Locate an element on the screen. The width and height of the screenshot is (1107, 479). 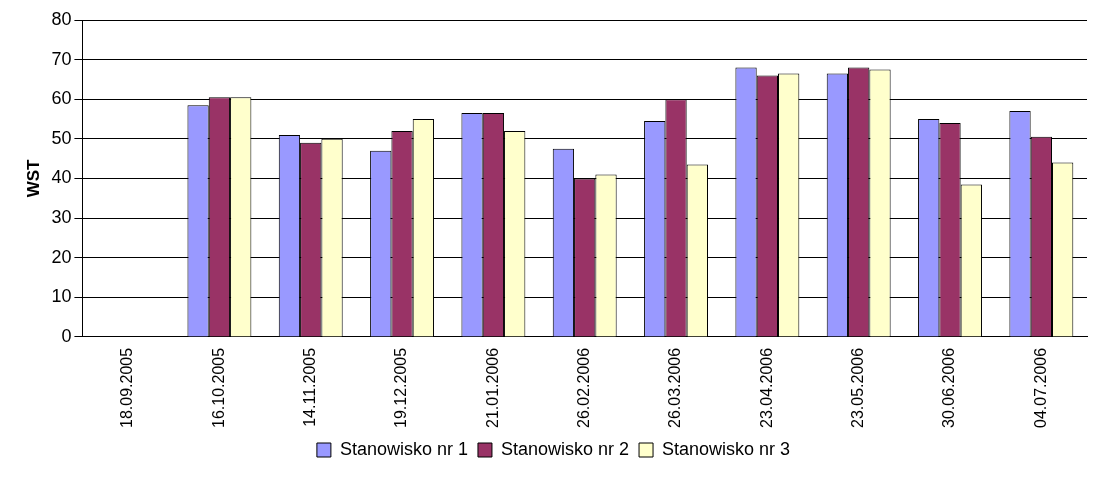
x-tick-label: 26.03.2006 is located at coordinates (675, 387).